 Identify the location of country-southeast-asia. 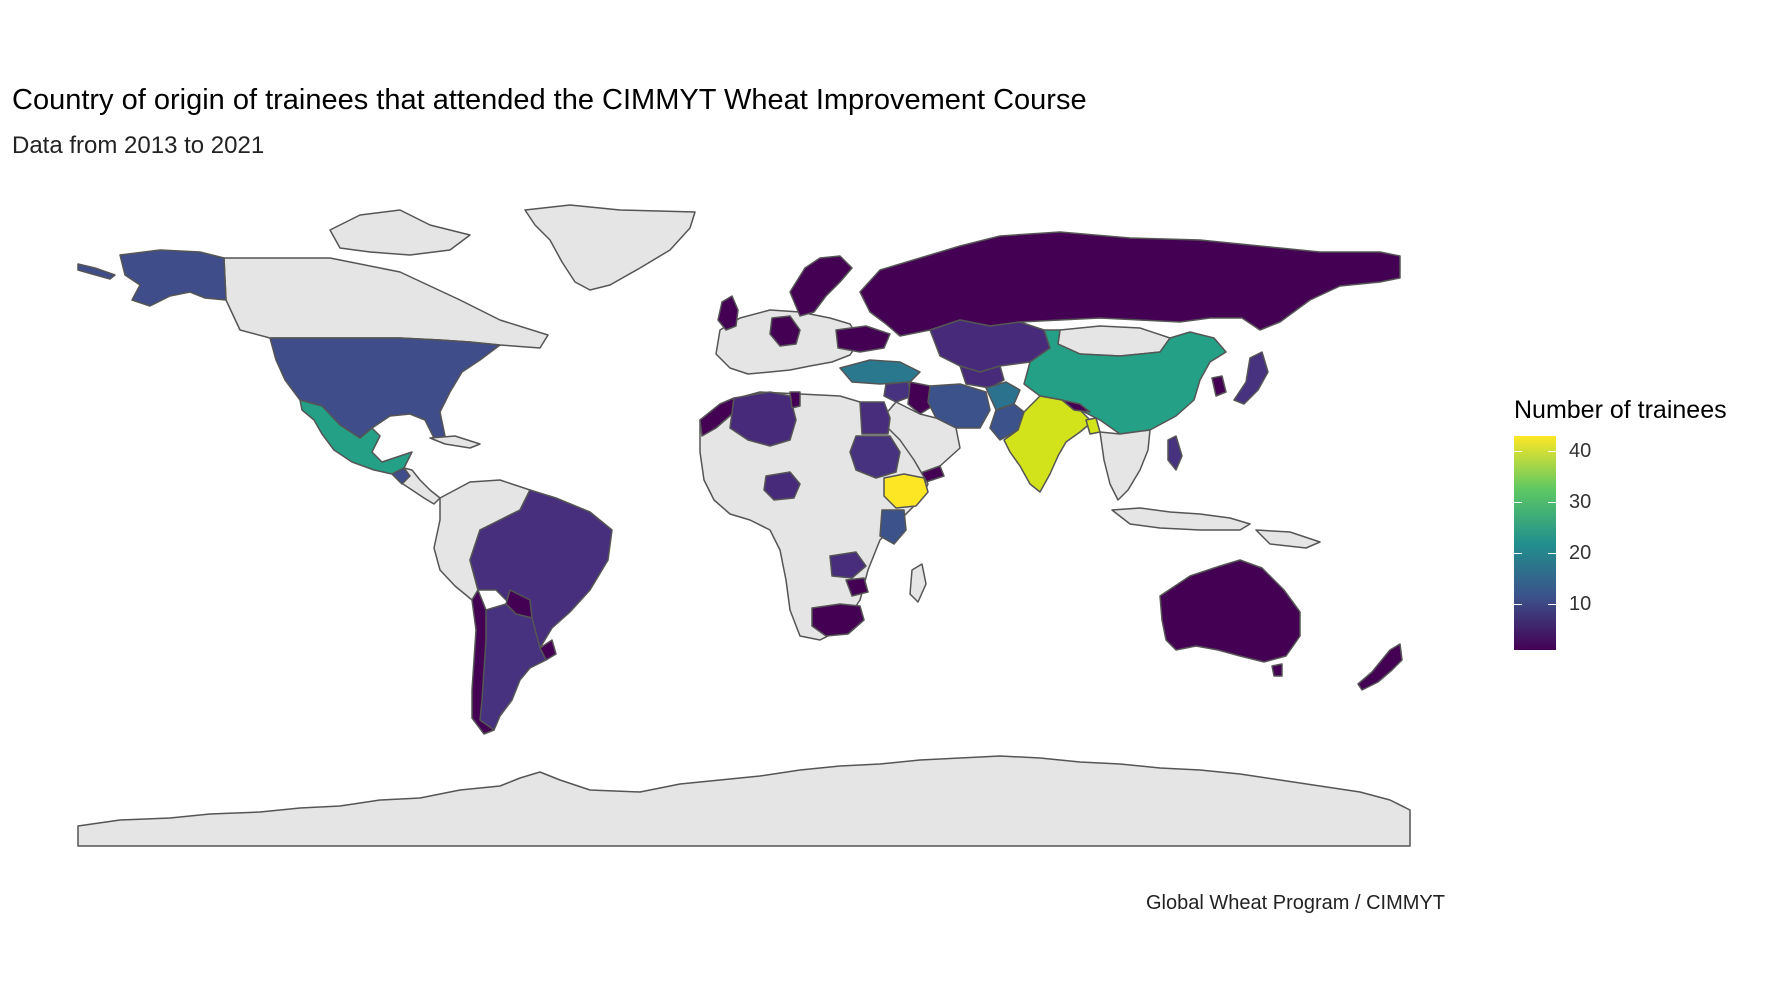
(1125, 465).